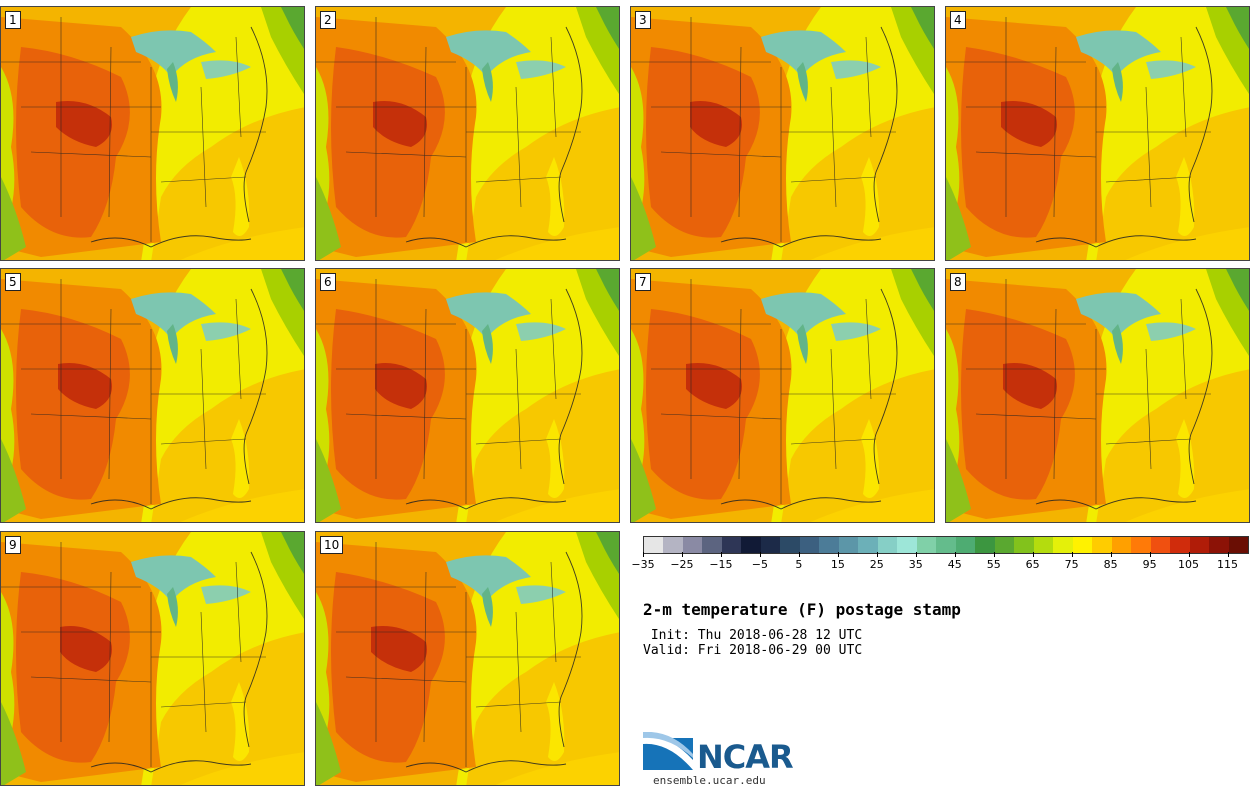  I want to click on member-label: 2, so click(328, 20).